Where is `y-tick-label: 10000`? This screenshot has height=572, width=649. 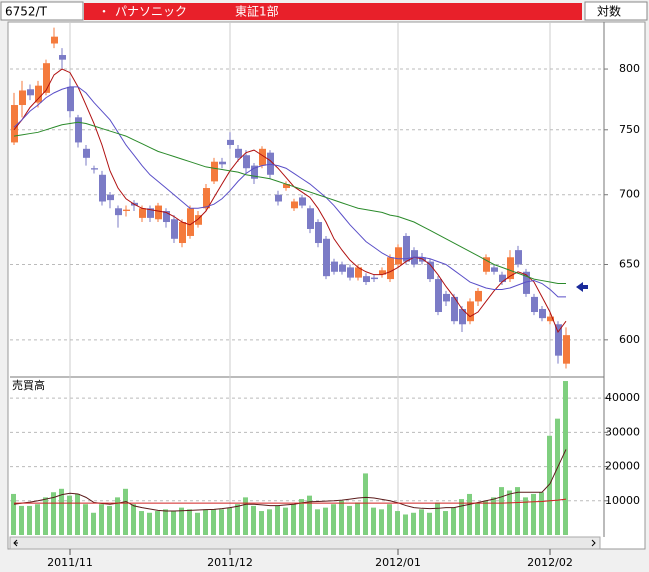 y-tick-label: 10000 is located at coordinates (622, 500).